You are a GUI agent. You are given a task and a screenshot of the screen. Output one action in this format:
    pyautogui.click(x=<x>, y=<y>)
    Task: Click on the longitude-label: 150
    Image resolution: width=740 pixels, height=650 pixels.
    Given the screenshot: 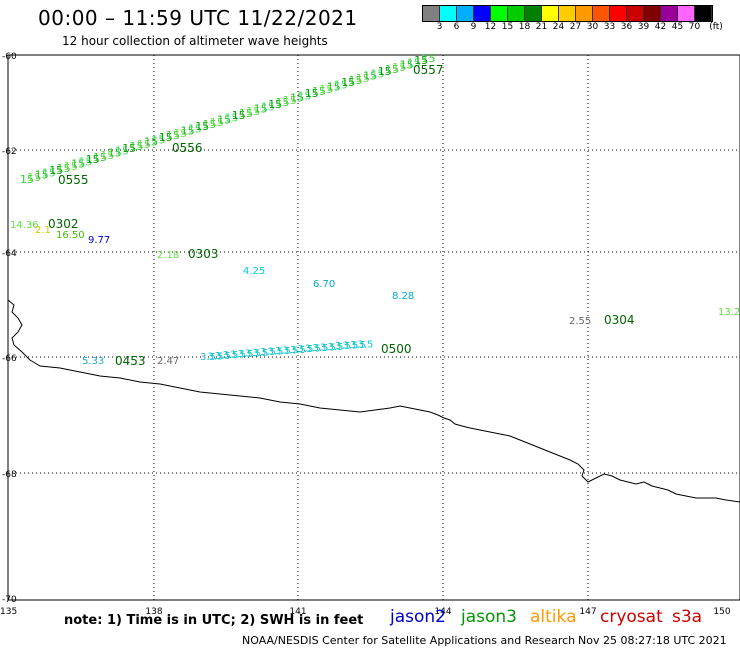 What is the action you would take?
    pyautogui.click(x=721, y=612)
    